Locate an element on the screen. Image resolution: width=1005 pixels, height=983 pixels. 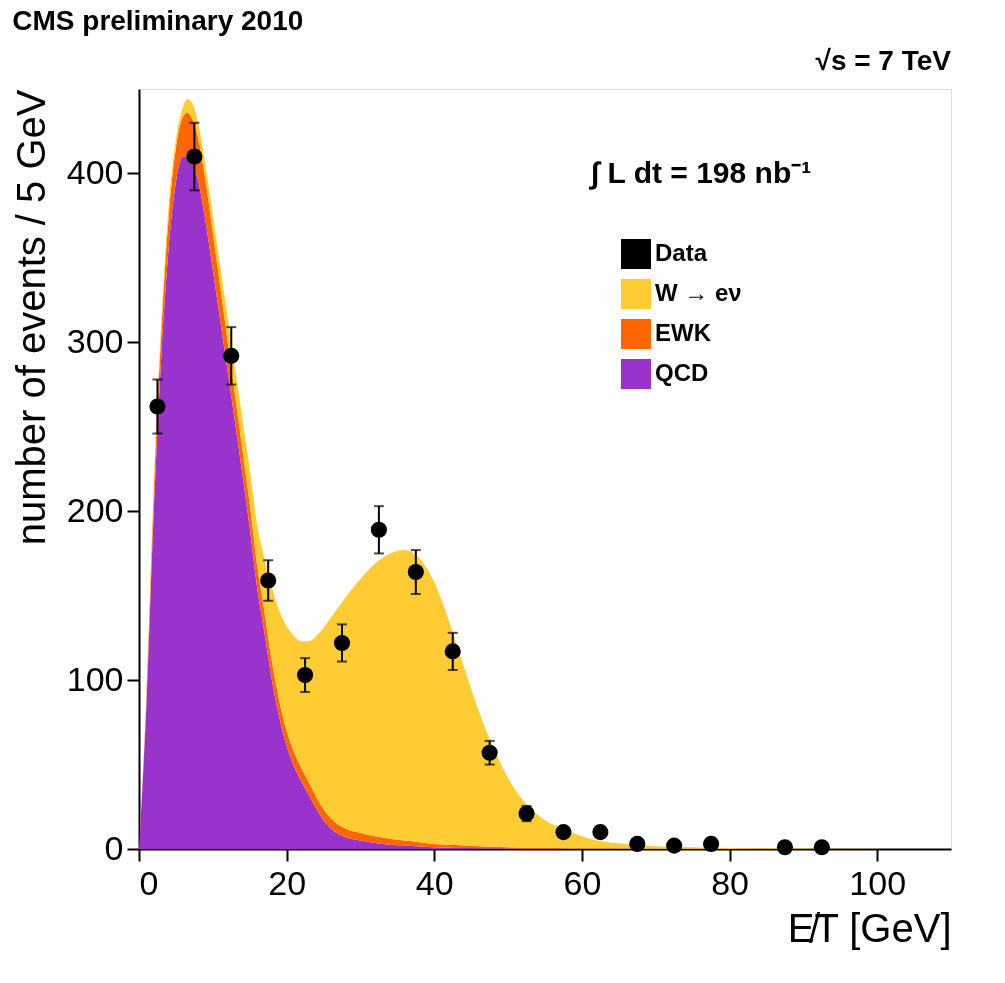
y-tick-label: 300 is located at coordinates (95, 340).